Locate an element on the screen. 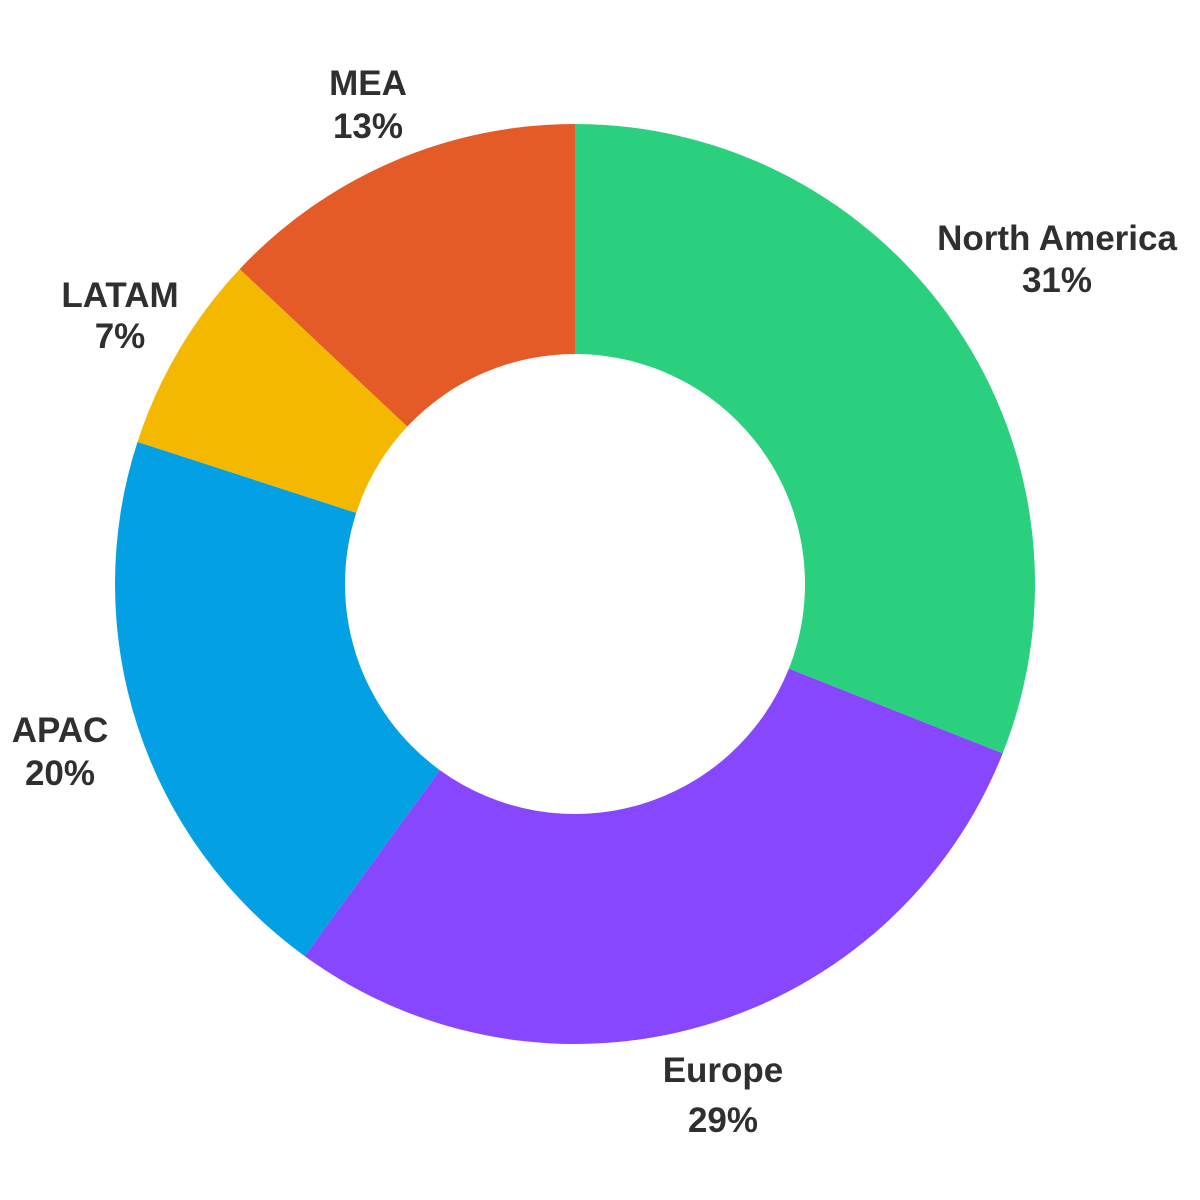 The width and height of the screenshot is (1200, 1200). slice-label-latam: LATAM is located at coordinates (119, 295).